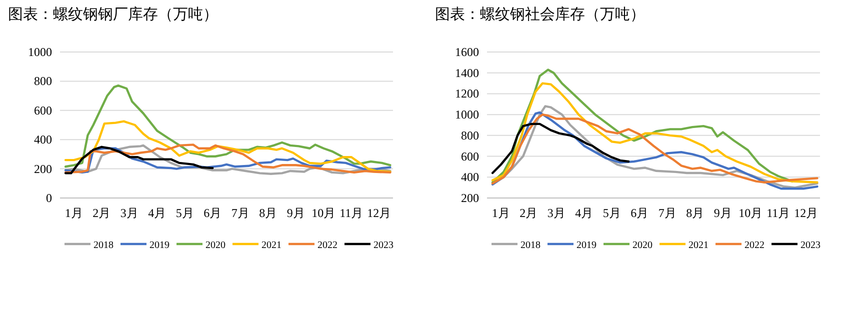  What do you see at coordinates (49, 198) in the screenshot?
I see `y-tick-label: 0` at bounding box center [49, 198].